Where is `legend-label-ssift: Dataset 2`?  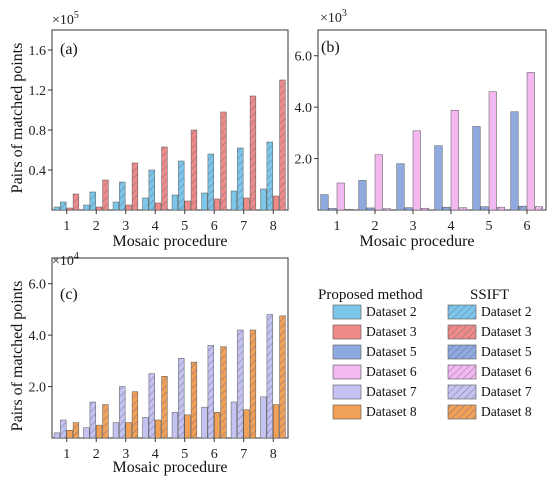
legend-label-ssift: Dataset 2 is located at coordinates (506, 311).